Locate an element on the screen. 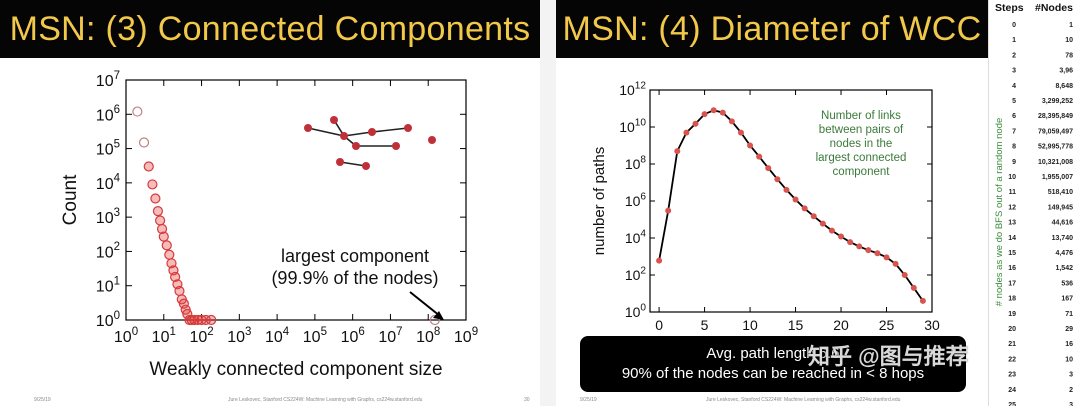  slide-gap is located at coordinates (548, 203).